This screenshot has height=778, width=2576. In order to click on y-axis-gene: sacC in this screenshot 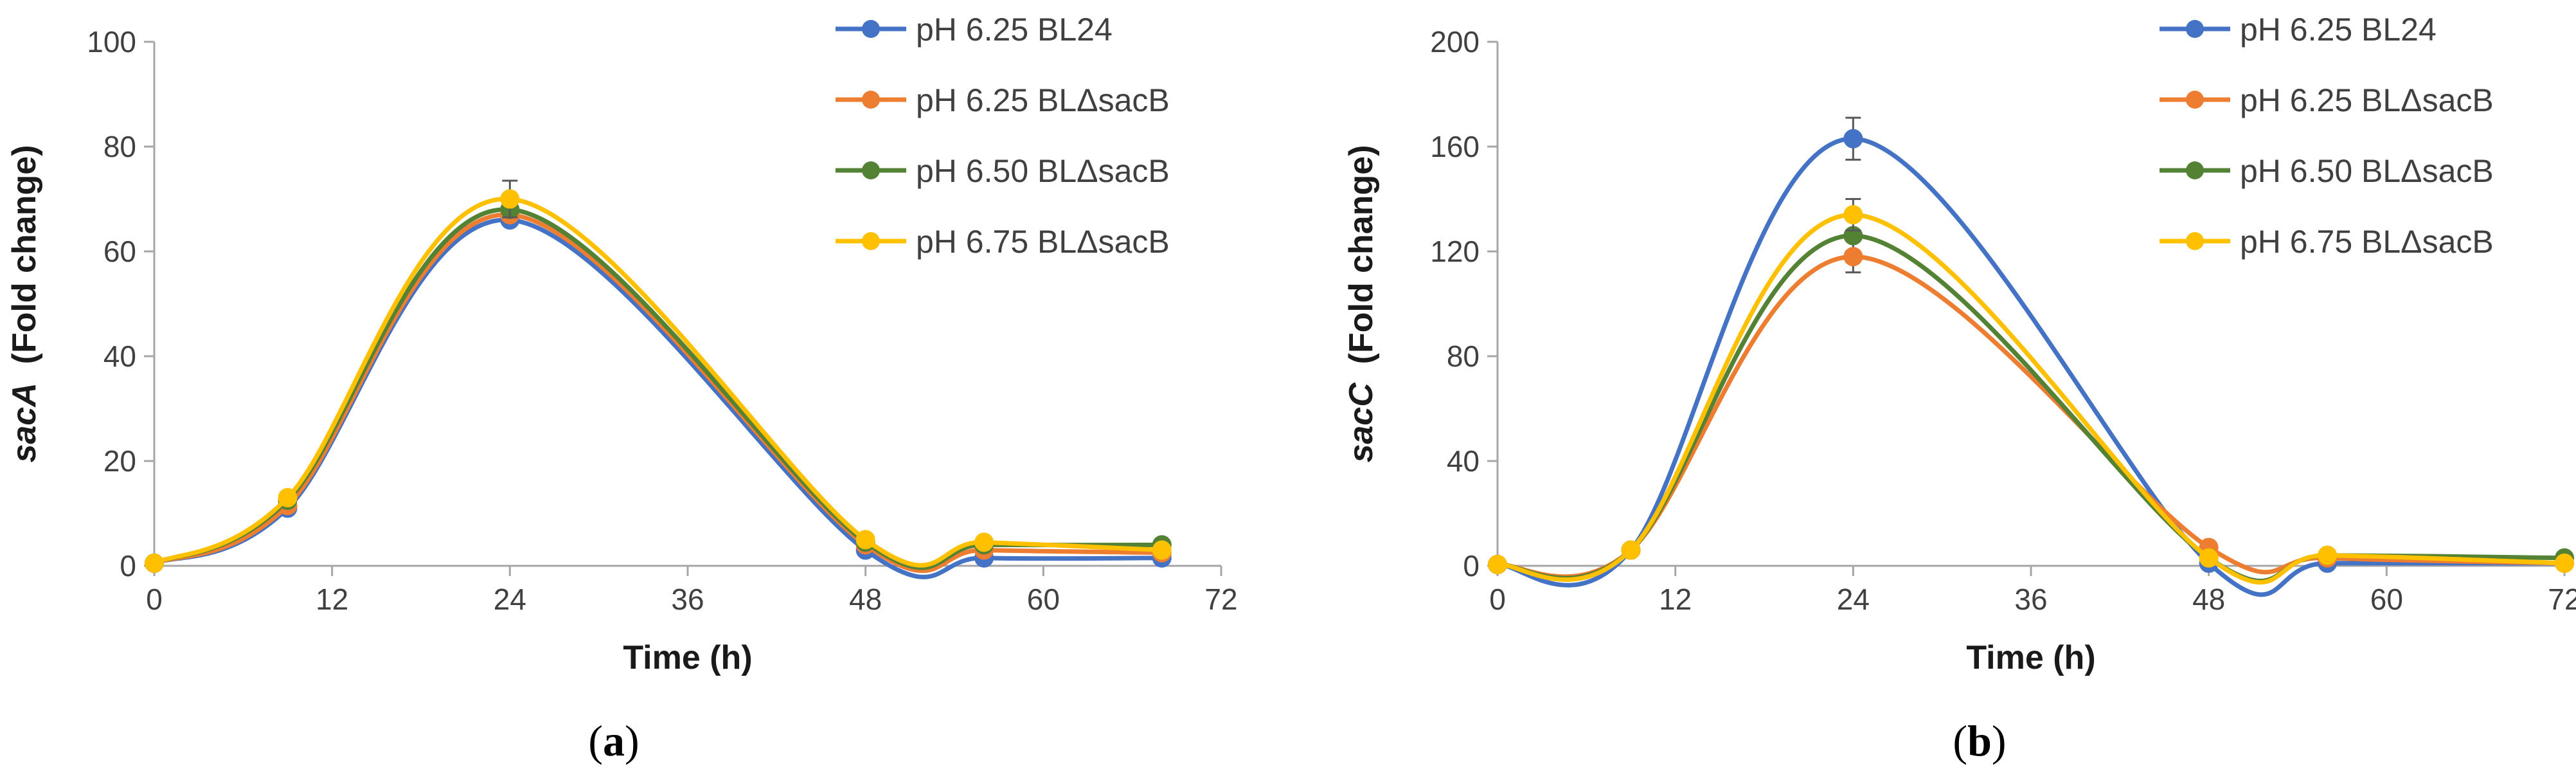, I will do `click(1361, 422)`.